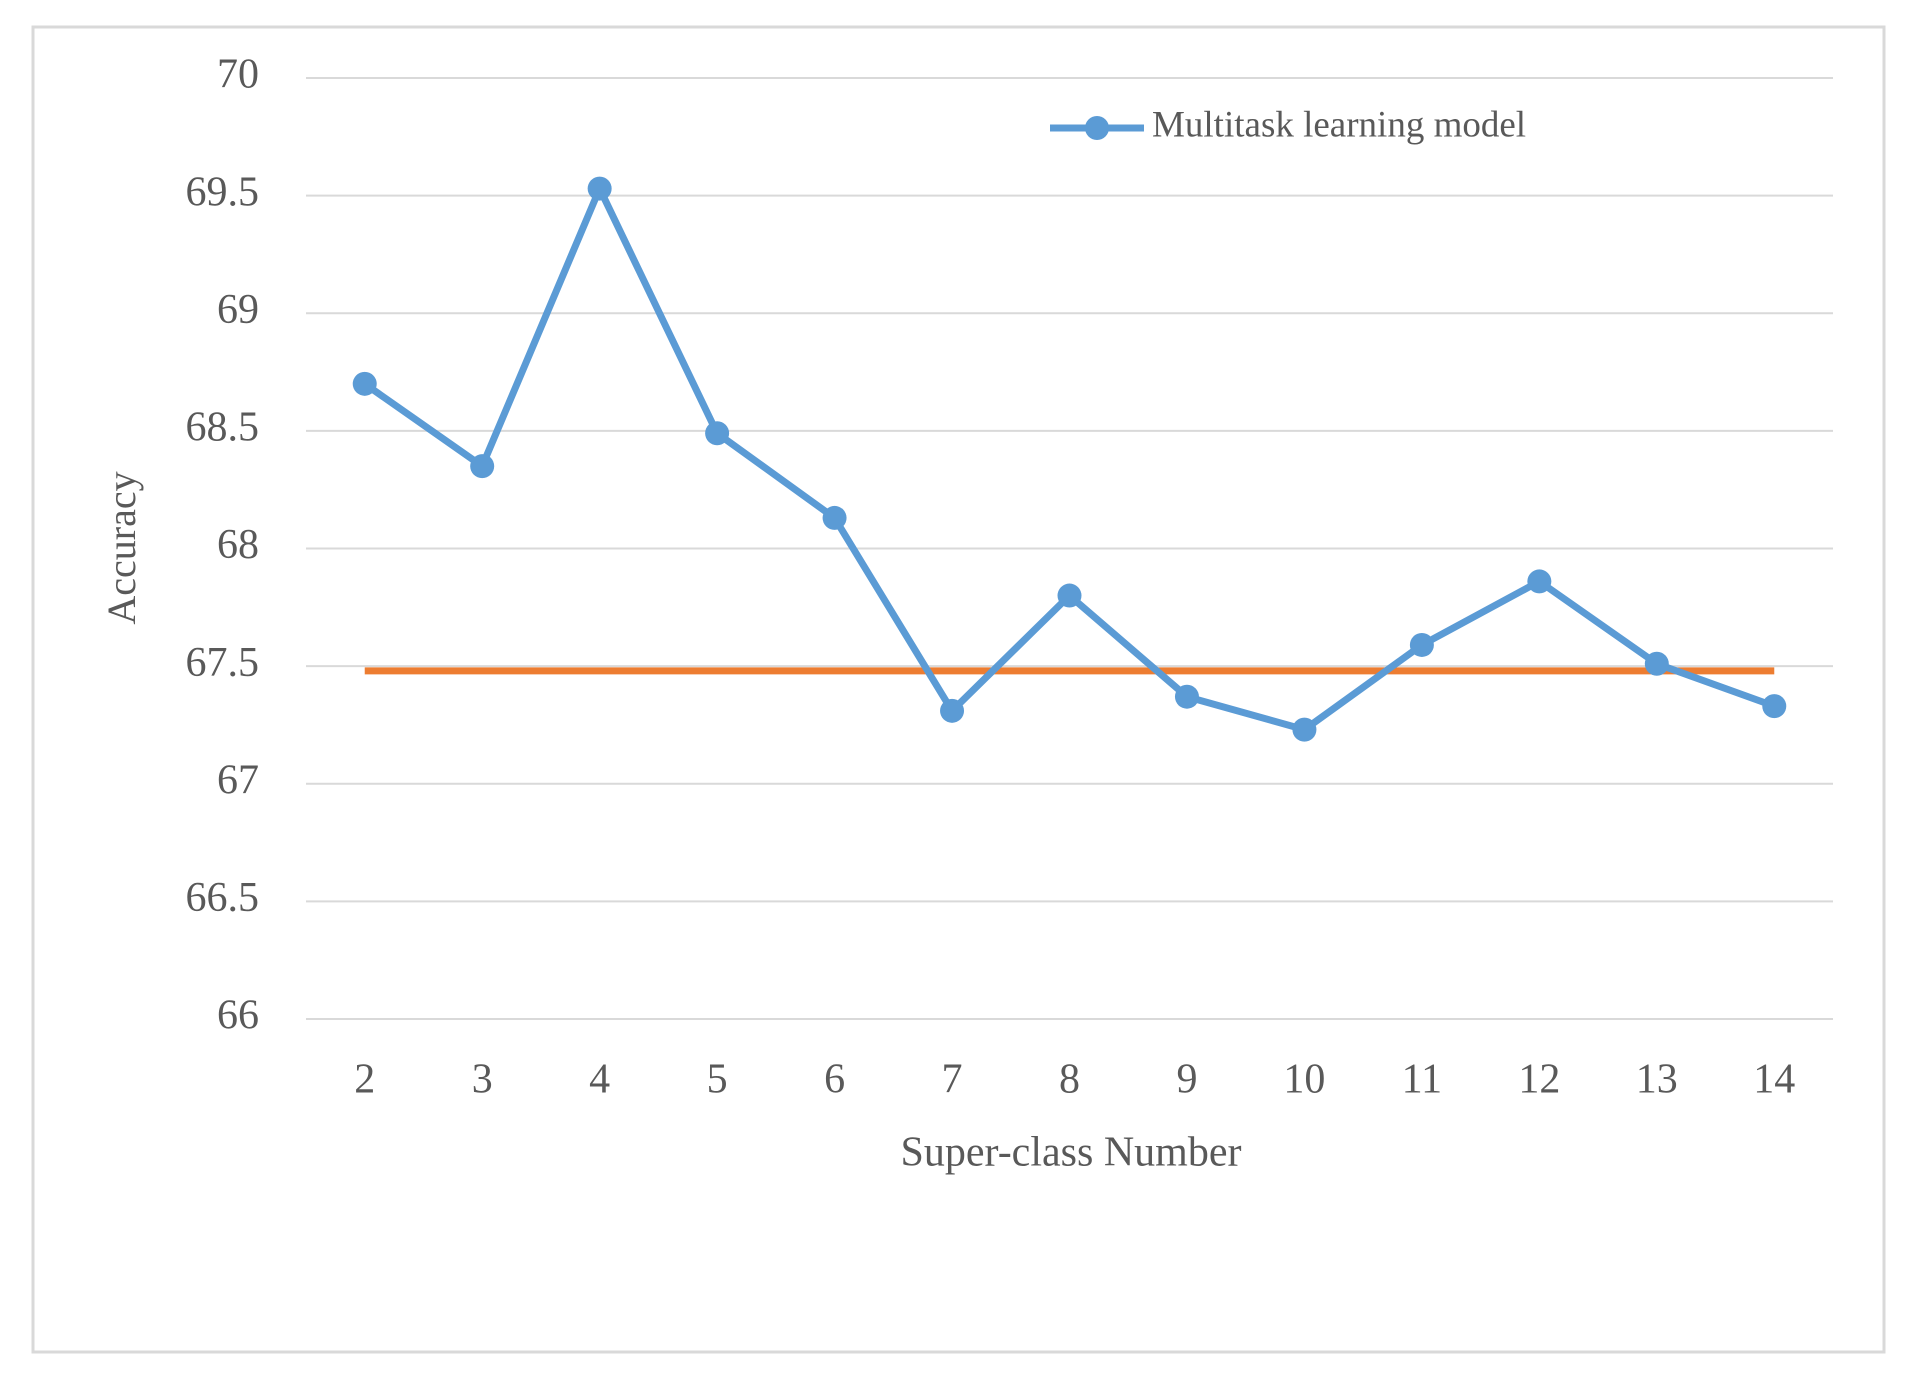 Image resolution: width=1909 pixels, height=1384 pixels. I want to click on x-tick-label: 5, so click(717, 1080).